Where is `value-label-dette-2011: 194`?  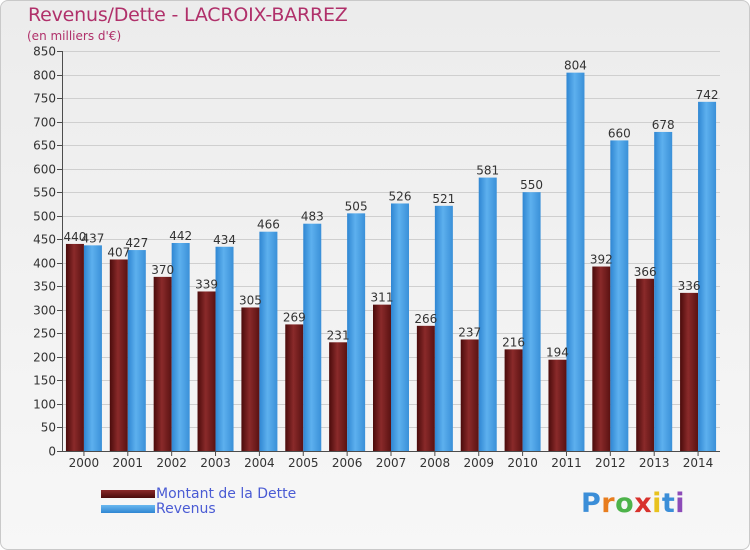
value-label-dette-2011: 194 is located at coordinates (557, 353).